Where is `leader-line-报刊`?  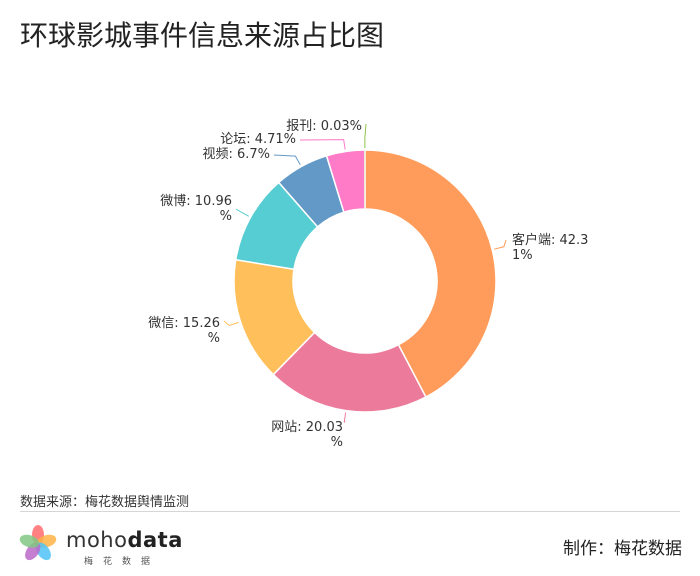
leader-line-报刊 is located at coordinates (365, 136).